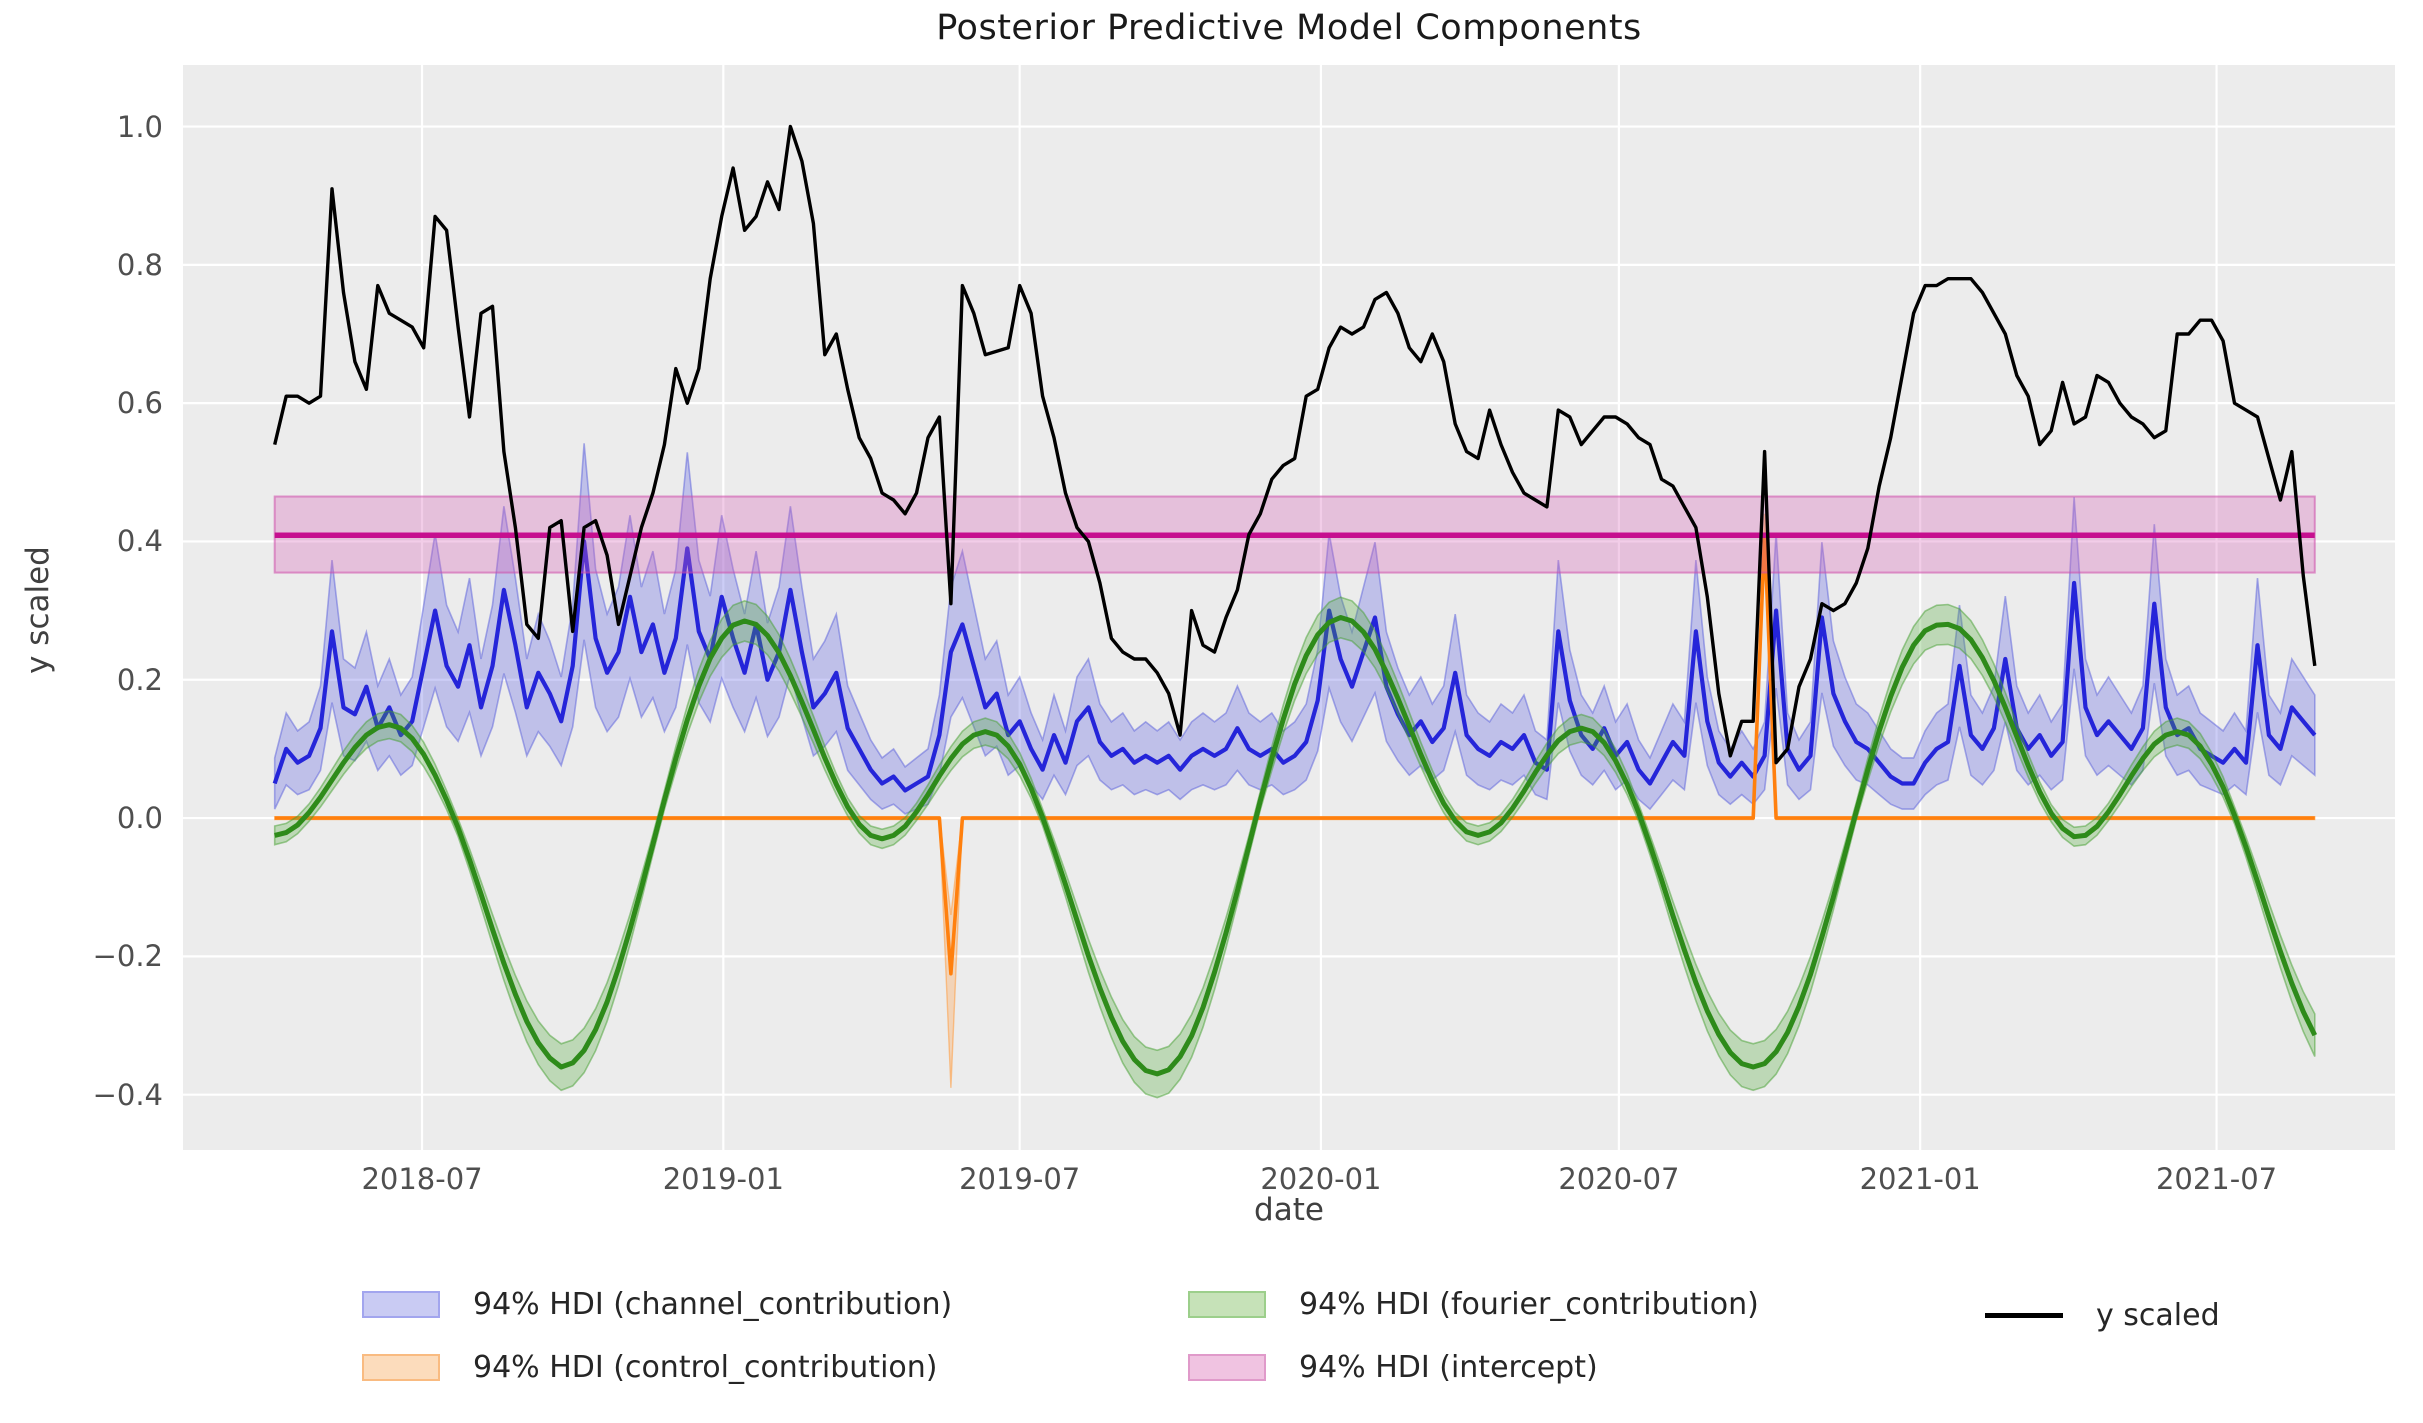 This screenshot has height=1423, width=2423. What do you see at coordinates (1619, 1179) in the screenshot?
I see `x-tick-label: 2020-07` at bounding box center [1619, 1179].